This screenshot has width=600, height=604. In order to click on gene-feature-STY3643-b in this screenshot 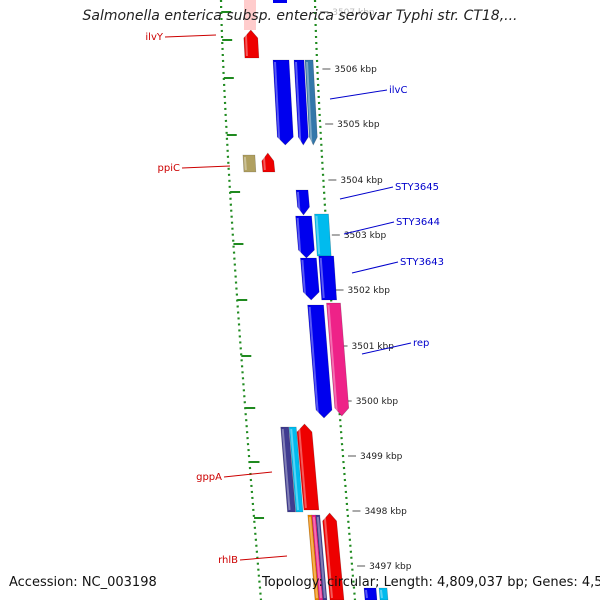, I will do `click(328, 278)`.